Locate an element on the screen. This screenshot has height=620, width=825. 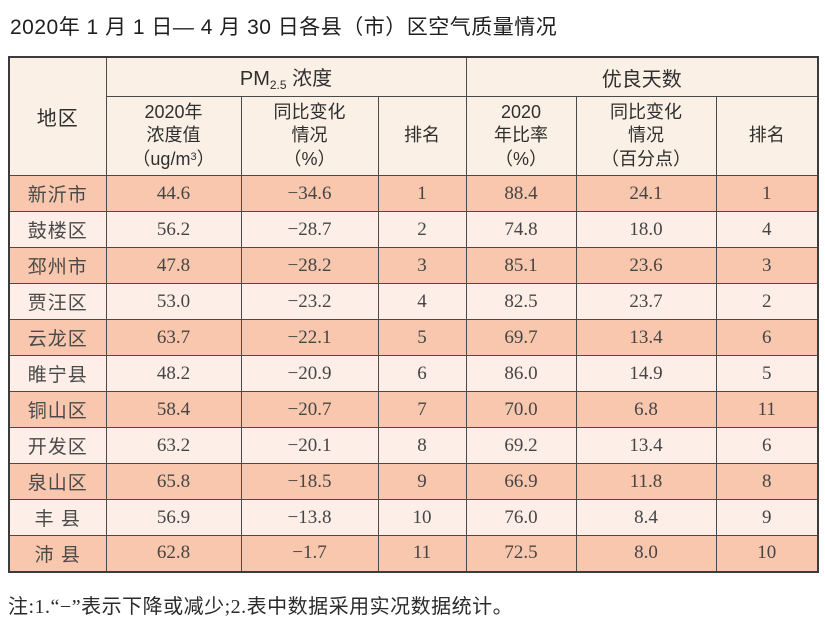
pm-value-cell: 47.8 is located at coordinates (173, 265).